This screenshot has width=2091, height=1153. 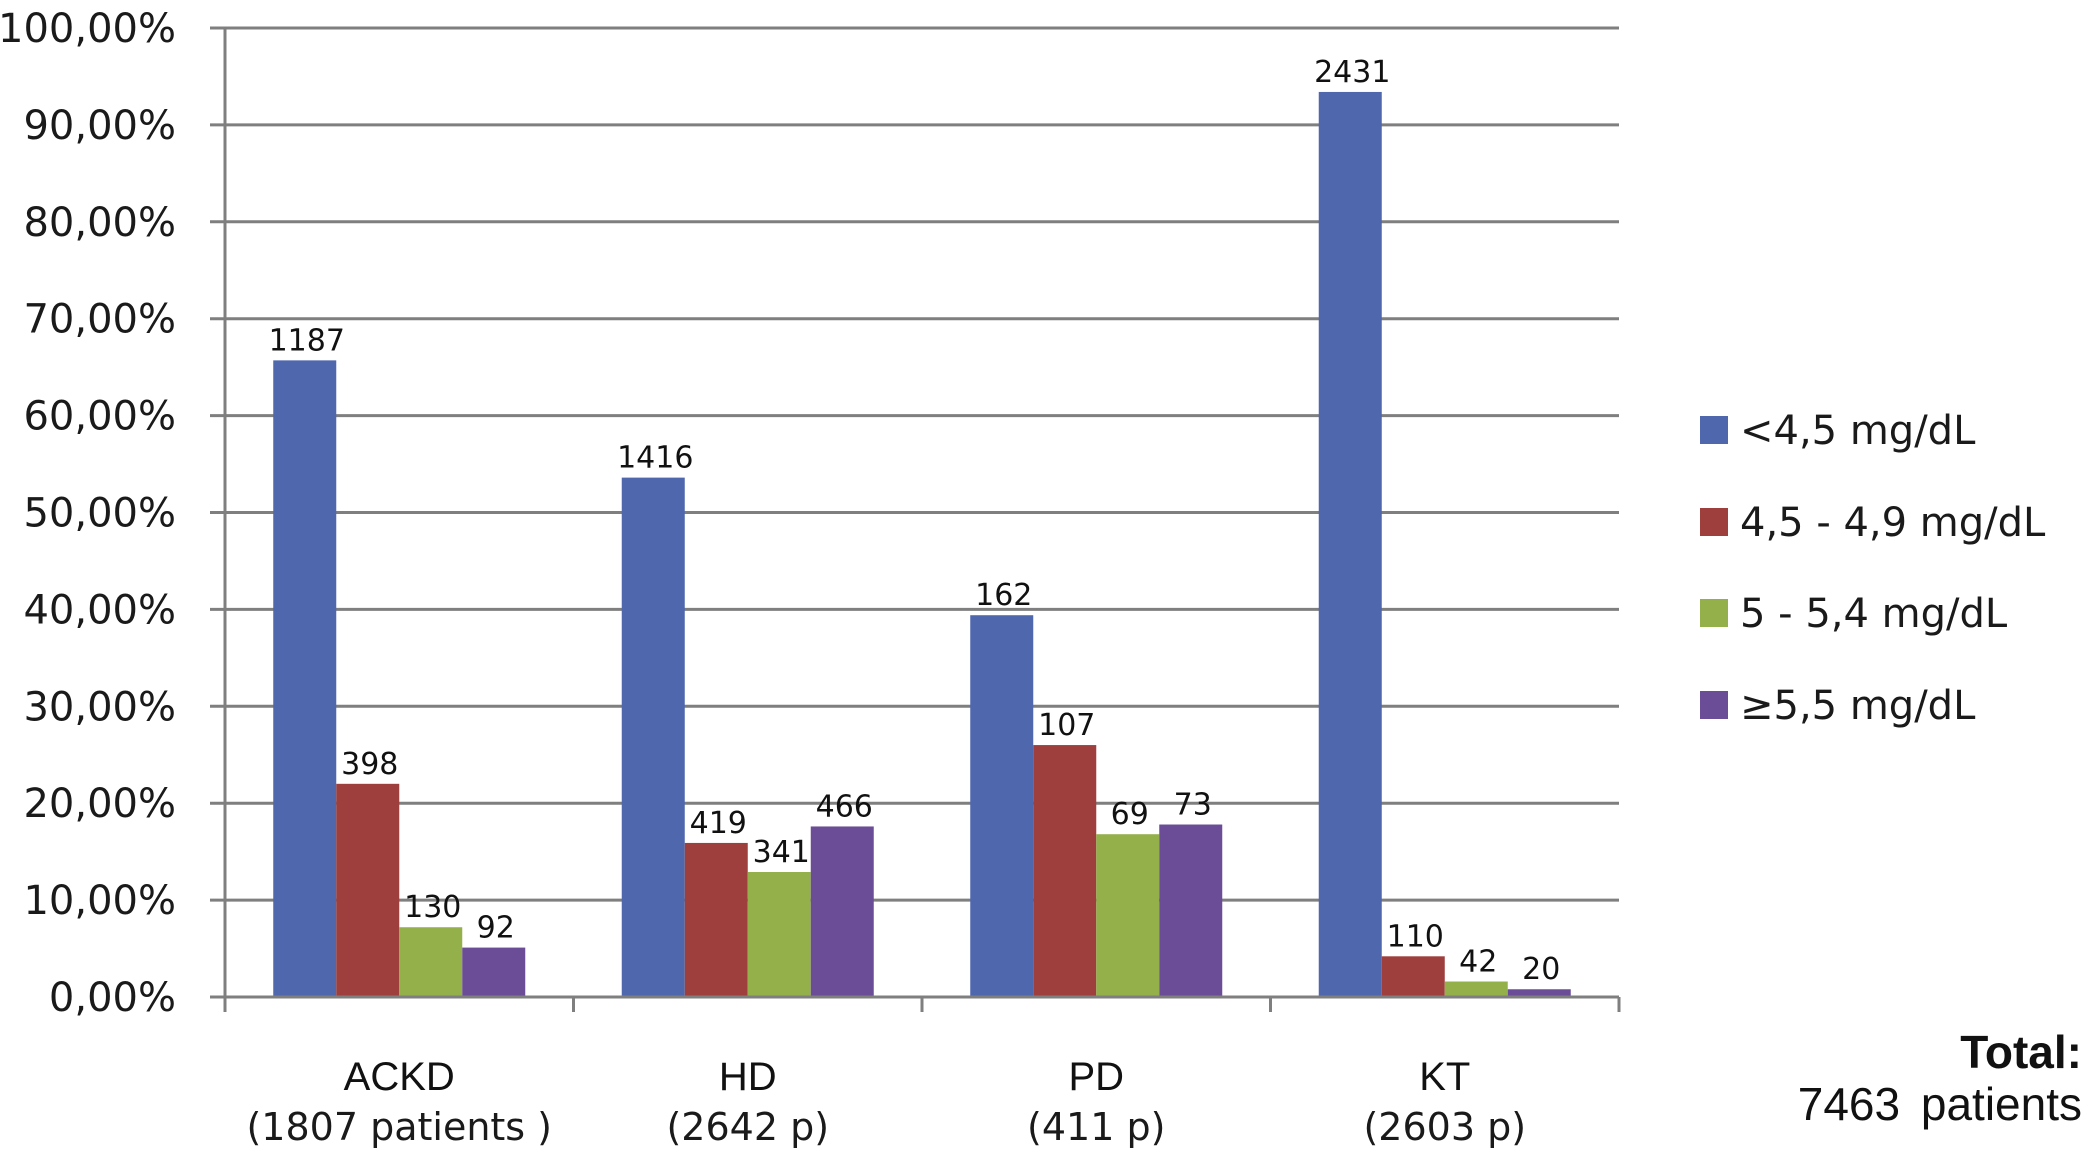 I want to click on data-label: 2431, so click(x=1352, y=72).